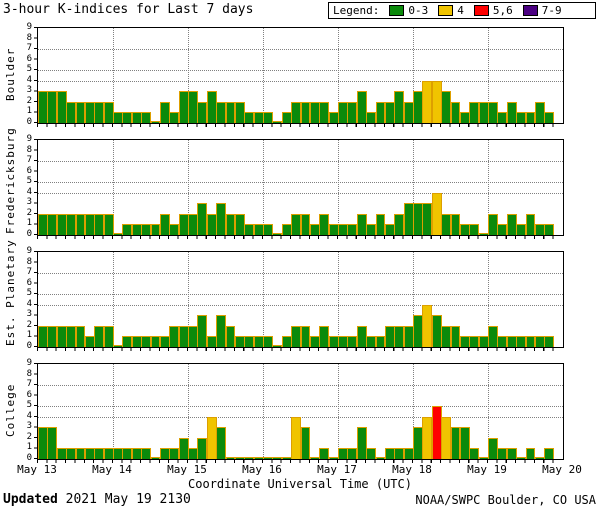 Image resolution: width=600 pixels, height=510 pixels. What do you see at coordinates (487, 469) in the screenshot?
I see `x-axis-label-may-19: May 19` at bounding box center [487, 469].